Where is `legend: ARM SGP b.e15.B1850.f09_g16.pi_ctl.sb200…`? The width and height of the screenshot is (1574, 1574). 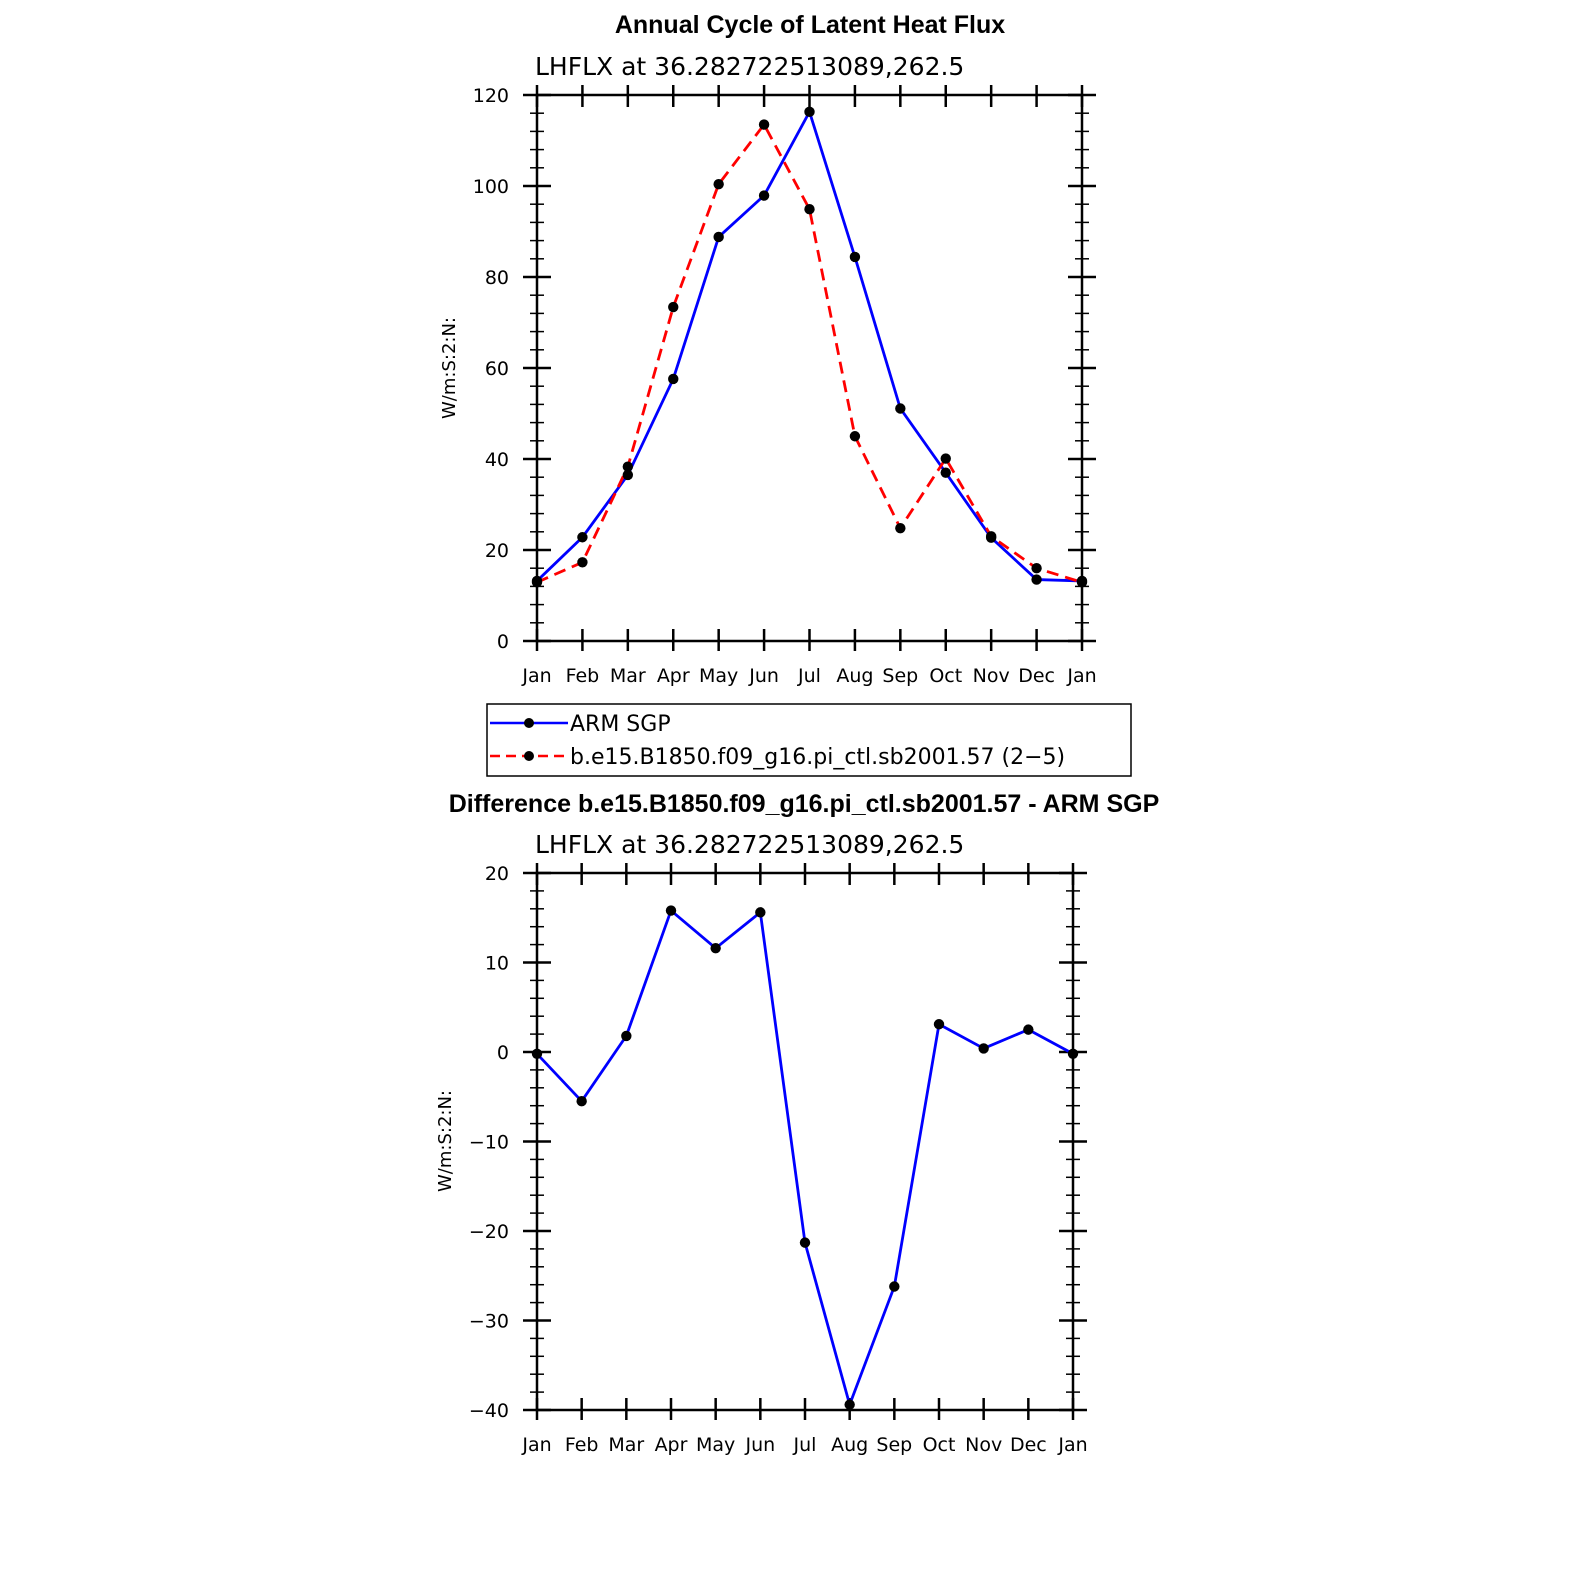 legend: ARM SGP b.e15.B1850.f09_g16.pi_ctl.sb200… is located at coordinates (809, 740).